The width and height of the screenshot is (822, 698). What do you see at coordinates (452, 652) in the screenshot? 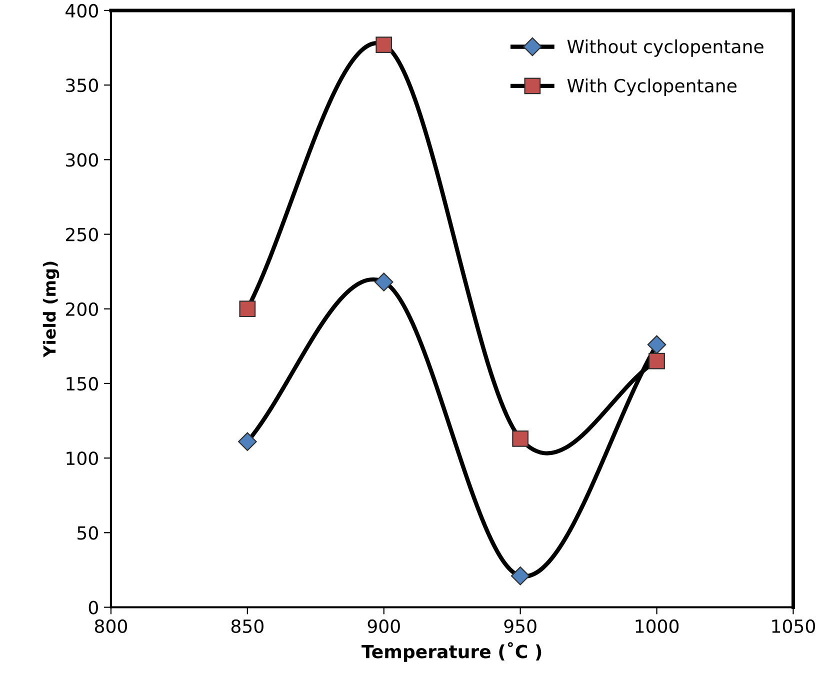
I see `x-axis-title: Temperature (˚C )` at bounding box center [452, 652].